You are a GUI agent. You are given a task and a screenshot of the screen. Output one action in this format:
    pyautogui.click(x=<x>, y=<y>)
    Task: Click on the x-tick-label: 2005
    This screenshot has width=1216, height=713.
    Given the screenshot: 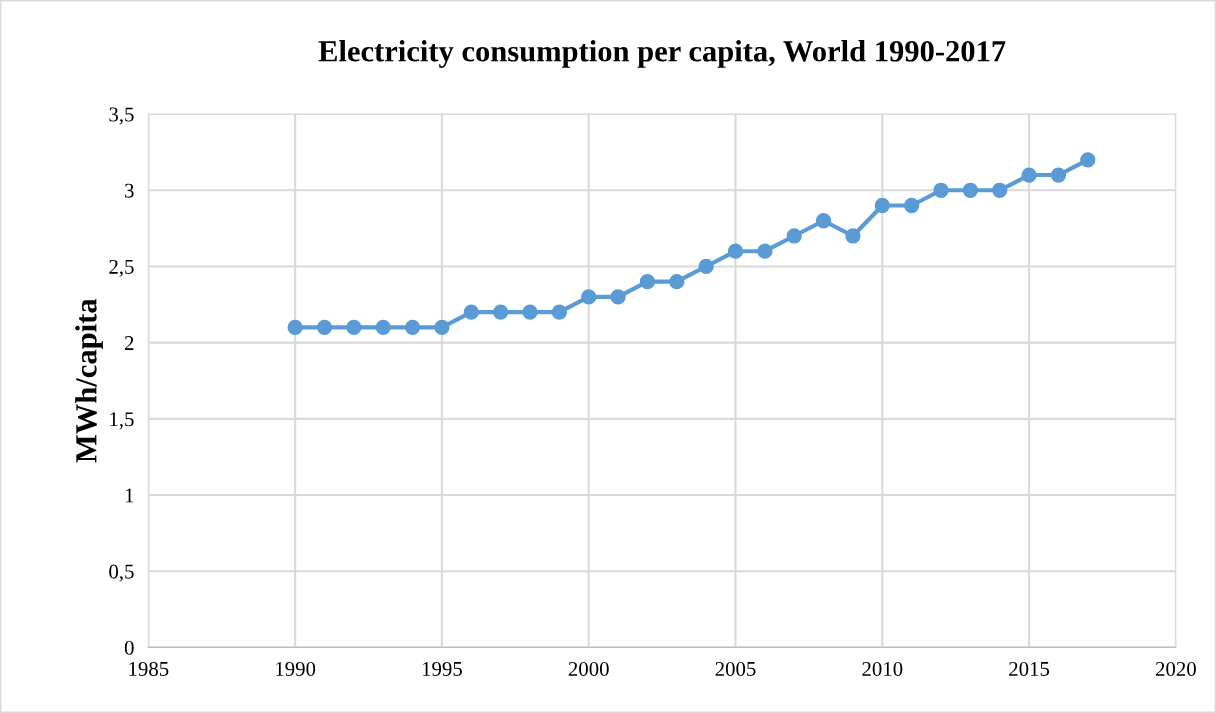 What is the action you would take?
    pyautogui.click(x=735, y=668)
    